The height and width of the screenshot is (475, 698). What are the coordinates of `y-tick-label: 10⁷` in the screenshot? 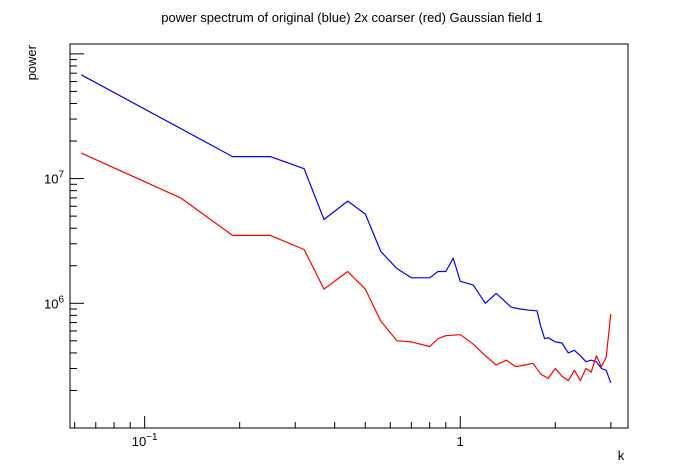 It's located at (54, 178).